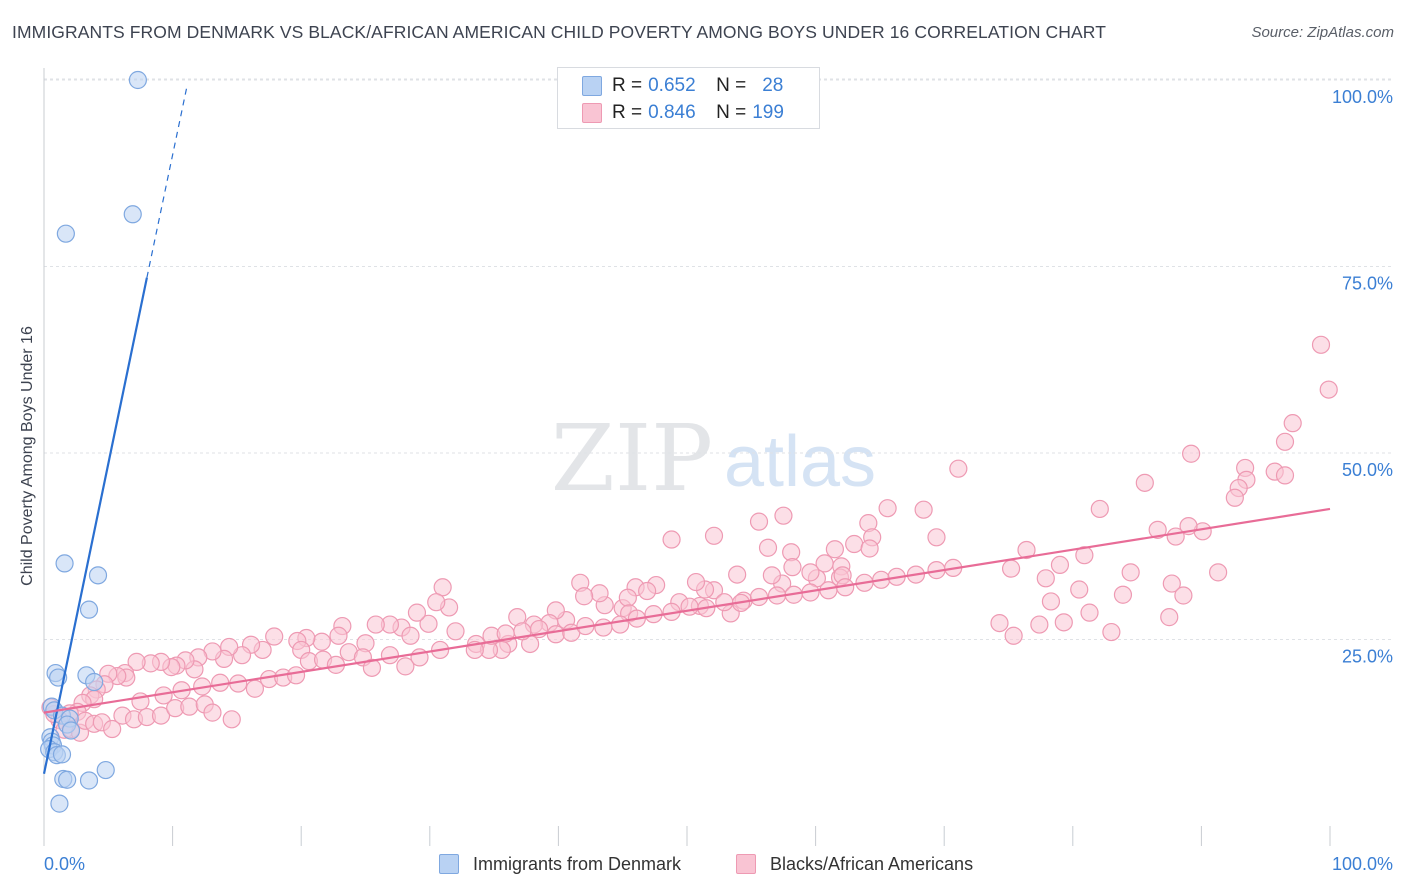  I want to click on trend-line-denmark-extension, so click(167, 182).